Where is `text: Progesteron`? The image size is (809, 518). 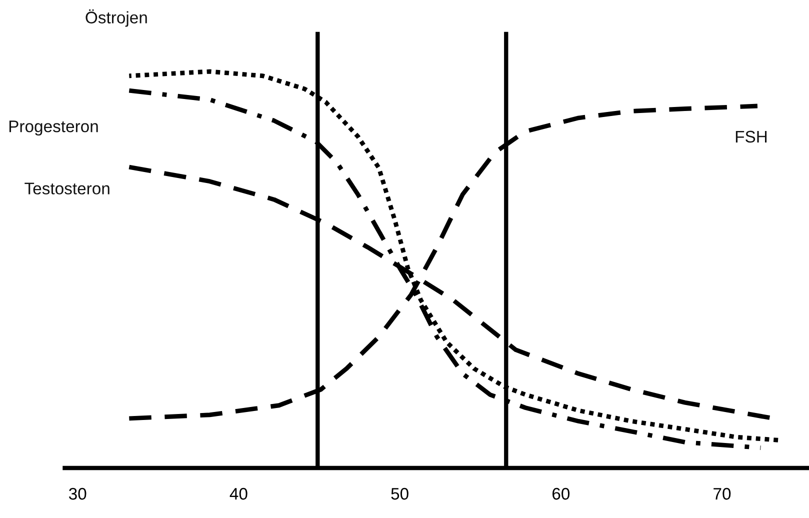 text: Progesteron is located at coordinates (53, 128).